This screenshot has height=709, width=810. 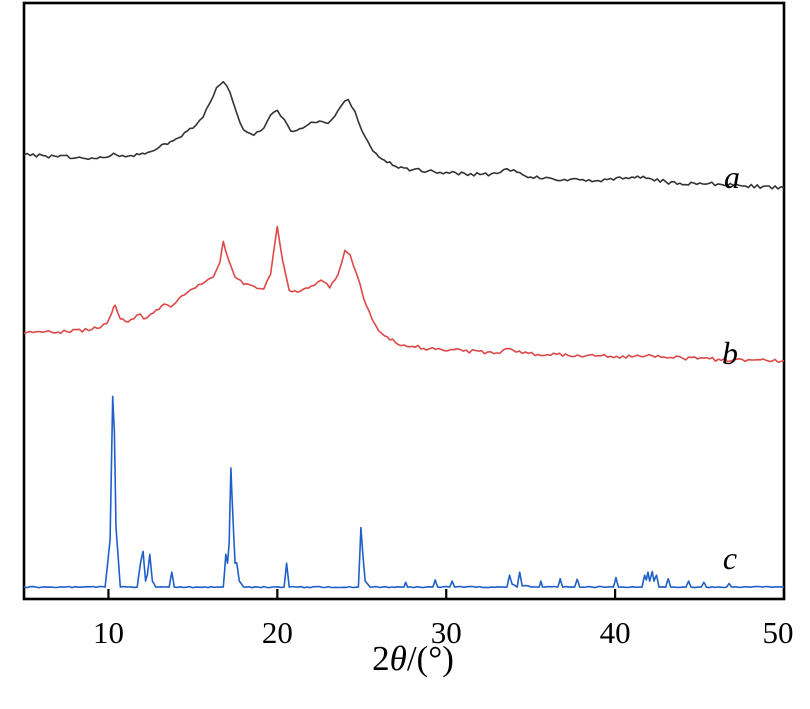 What do you see at coordinates (732, 177) in the screenshot?
I see `series-label-a: a` at bounding box center [732, 177].